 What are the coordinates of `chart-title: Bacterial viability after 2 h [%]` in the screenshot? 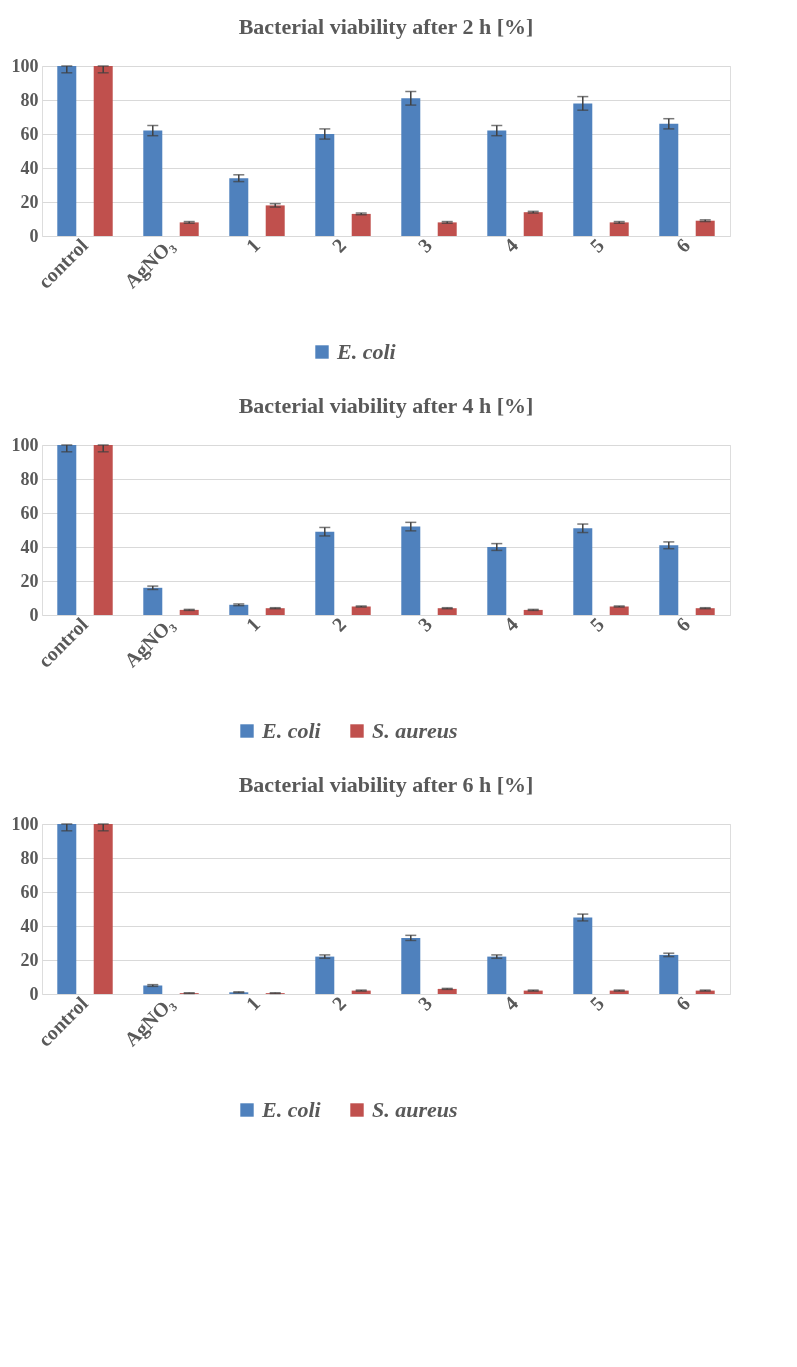 It's located at (386, 26).